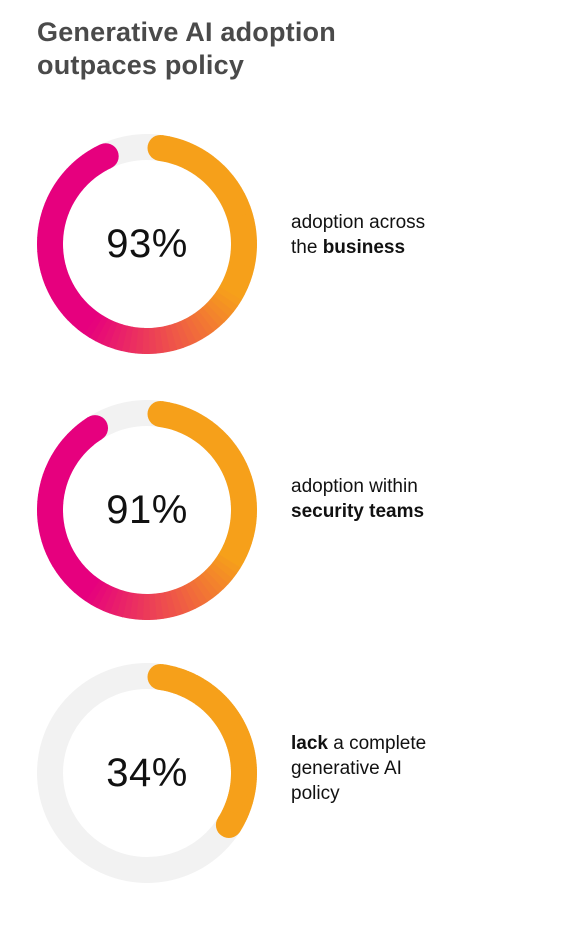 The image size is (580, 949). I want to click on donut-chart-business, so click(147, 244).